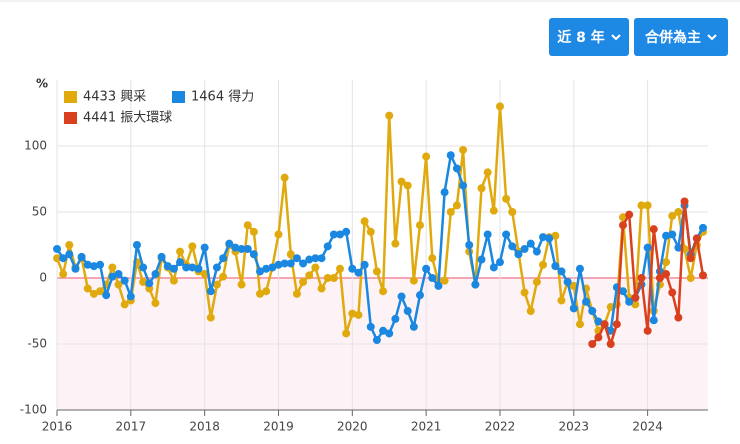 The height and width of the screenshot is (444, 740). Describe the element at coordinates (681, 37) in the screenshot. I see `mode-button: 合併為主` at that location.